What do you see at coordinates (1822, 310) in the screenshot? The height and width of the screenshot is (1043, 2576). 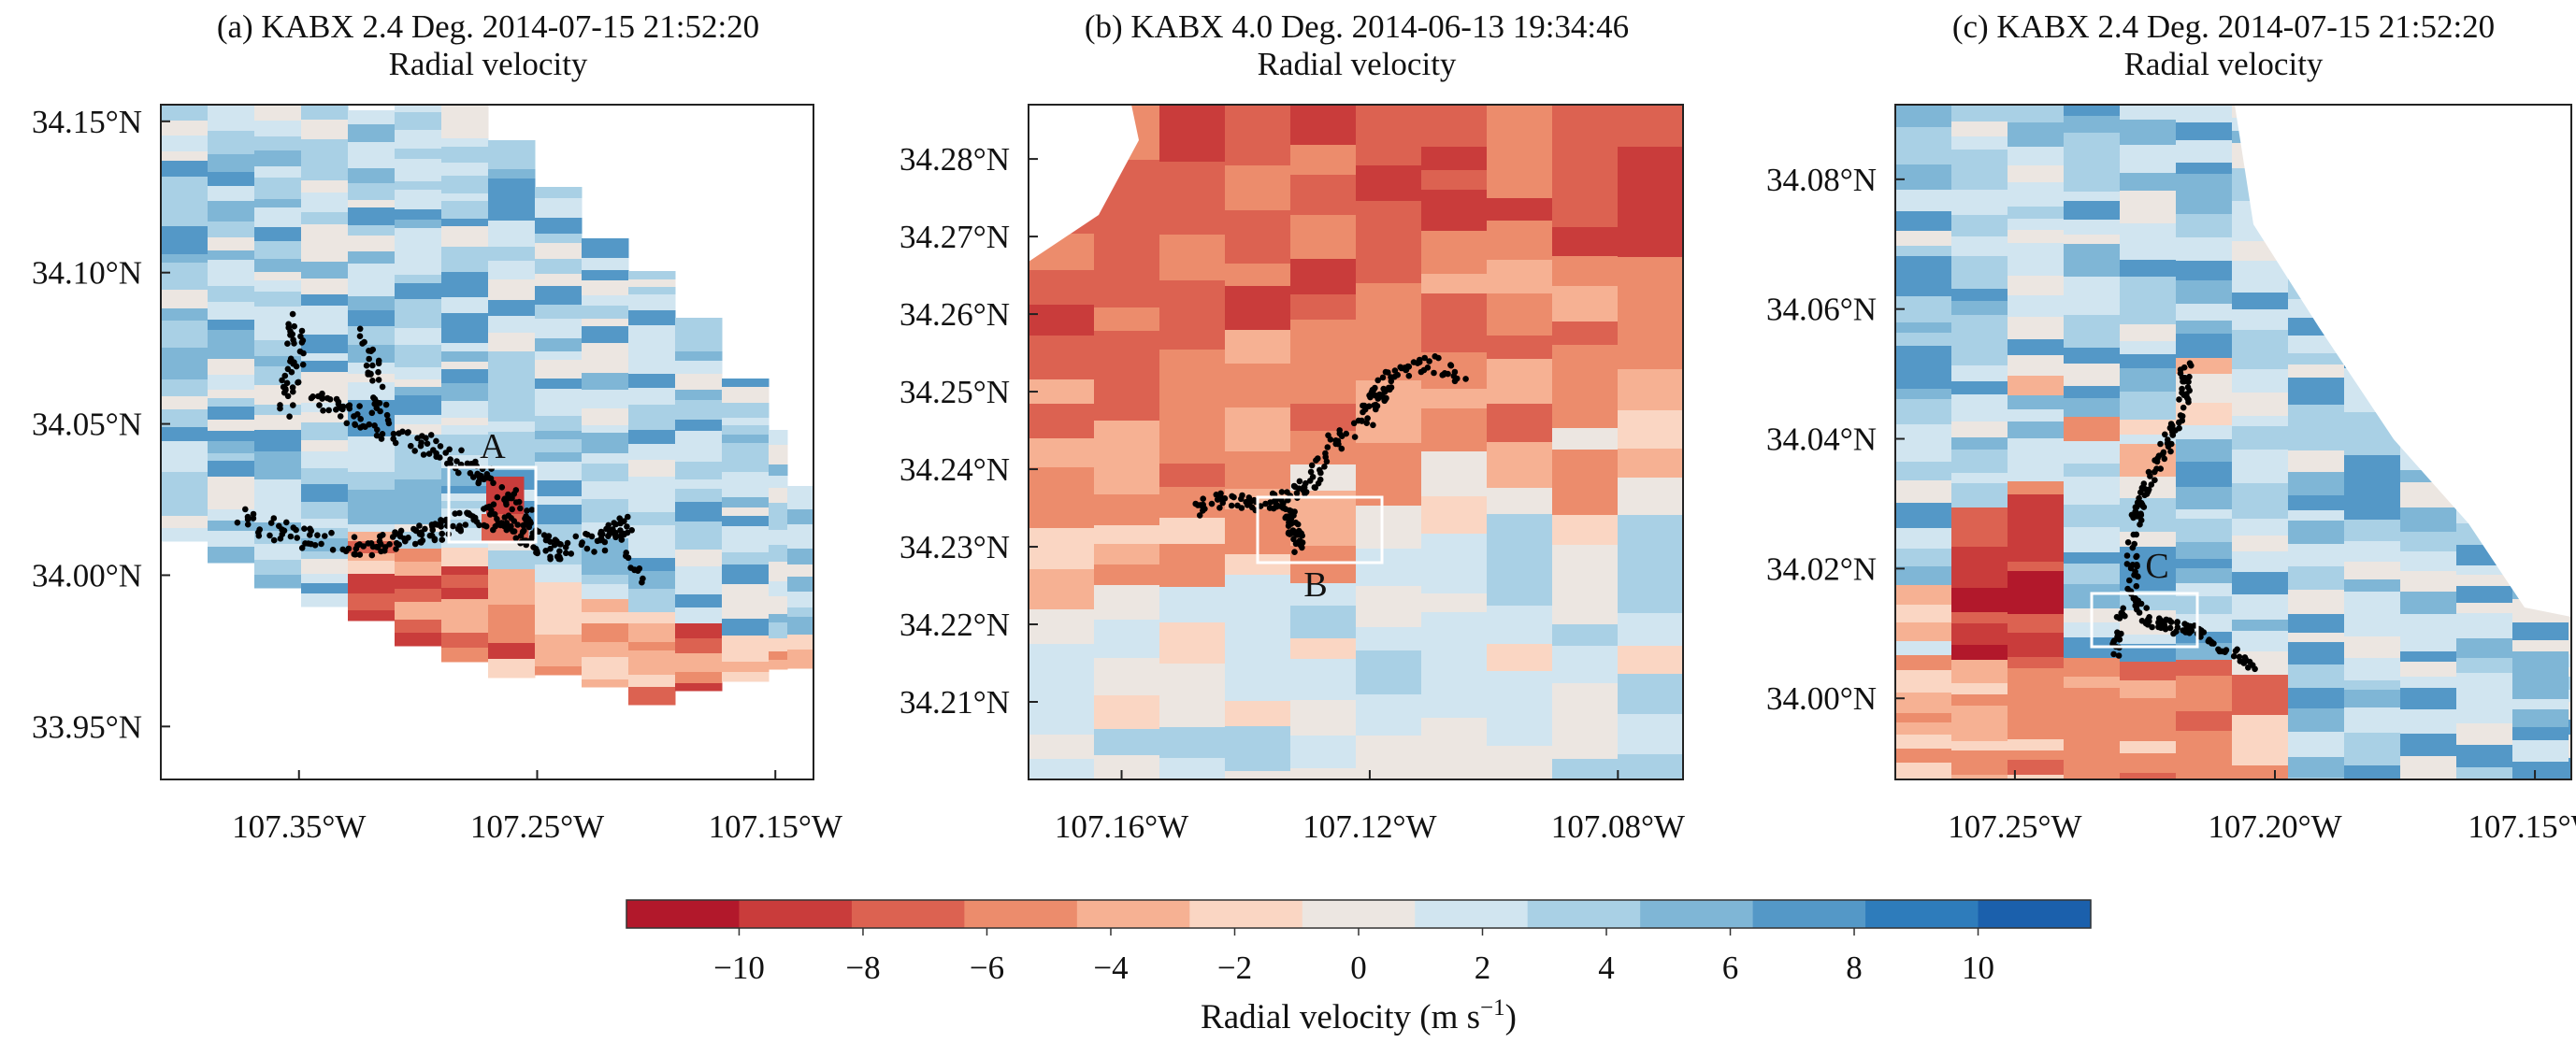 I see `lat-tick-label: 34.06°N` at bounding box center [1822, 310].